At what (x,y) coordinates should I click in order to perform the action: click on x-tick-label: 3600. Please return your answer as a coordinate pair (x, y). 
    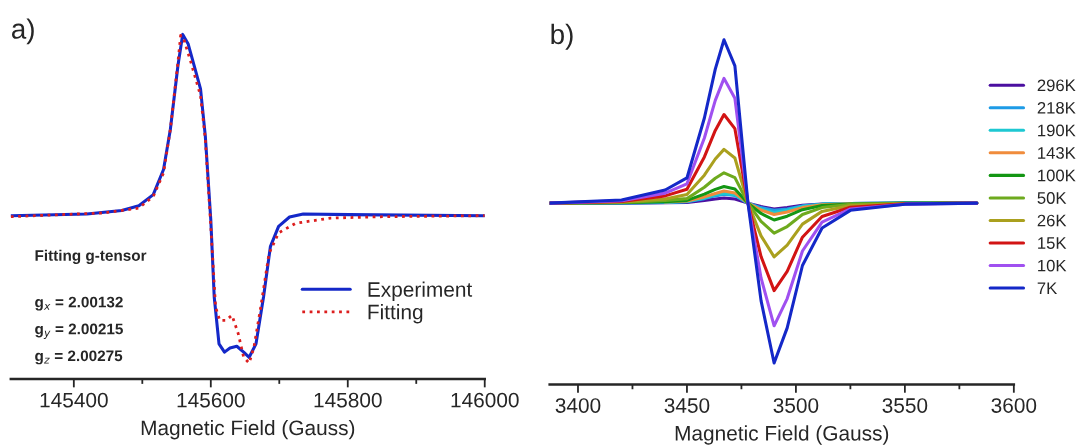
    Looking at the image, I should click on (1014, 405).